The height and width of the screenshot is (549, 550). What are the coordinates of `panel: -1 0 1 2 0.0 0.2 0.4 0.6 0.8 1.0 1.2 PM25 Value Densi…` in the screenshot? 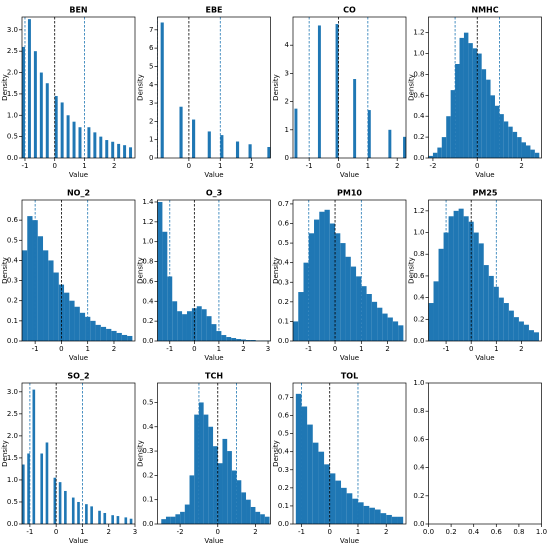 It's located at (475, 275).